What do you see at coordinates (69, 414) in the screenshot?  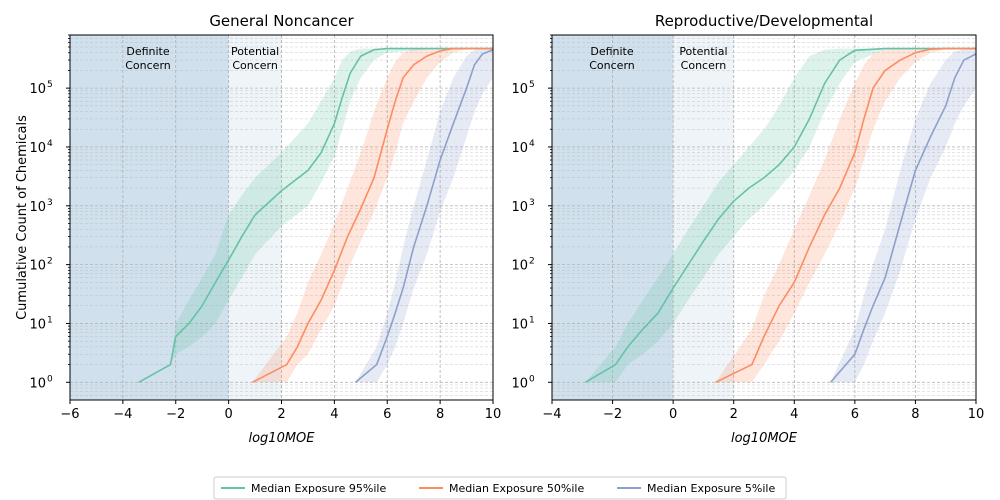 I see `x-tick-label: −6` at bounding box center [69, 414].